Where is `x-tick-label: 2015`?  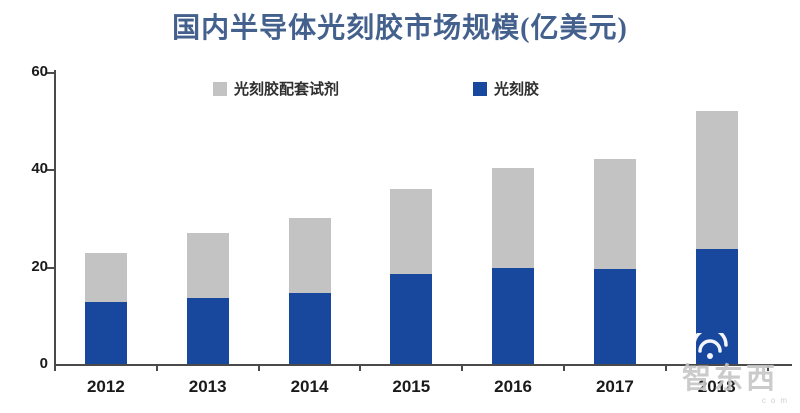 x-tick-label: 2015 is located at coordinates (411, 386).